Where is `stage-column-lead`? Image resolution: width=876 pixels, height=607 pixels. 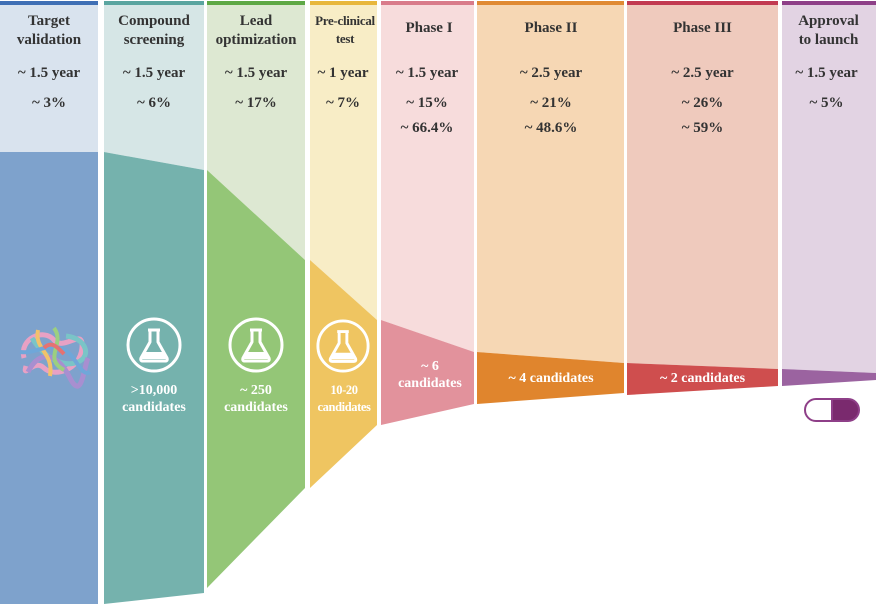
stage-column-lead is located at coordinates (256, 294).